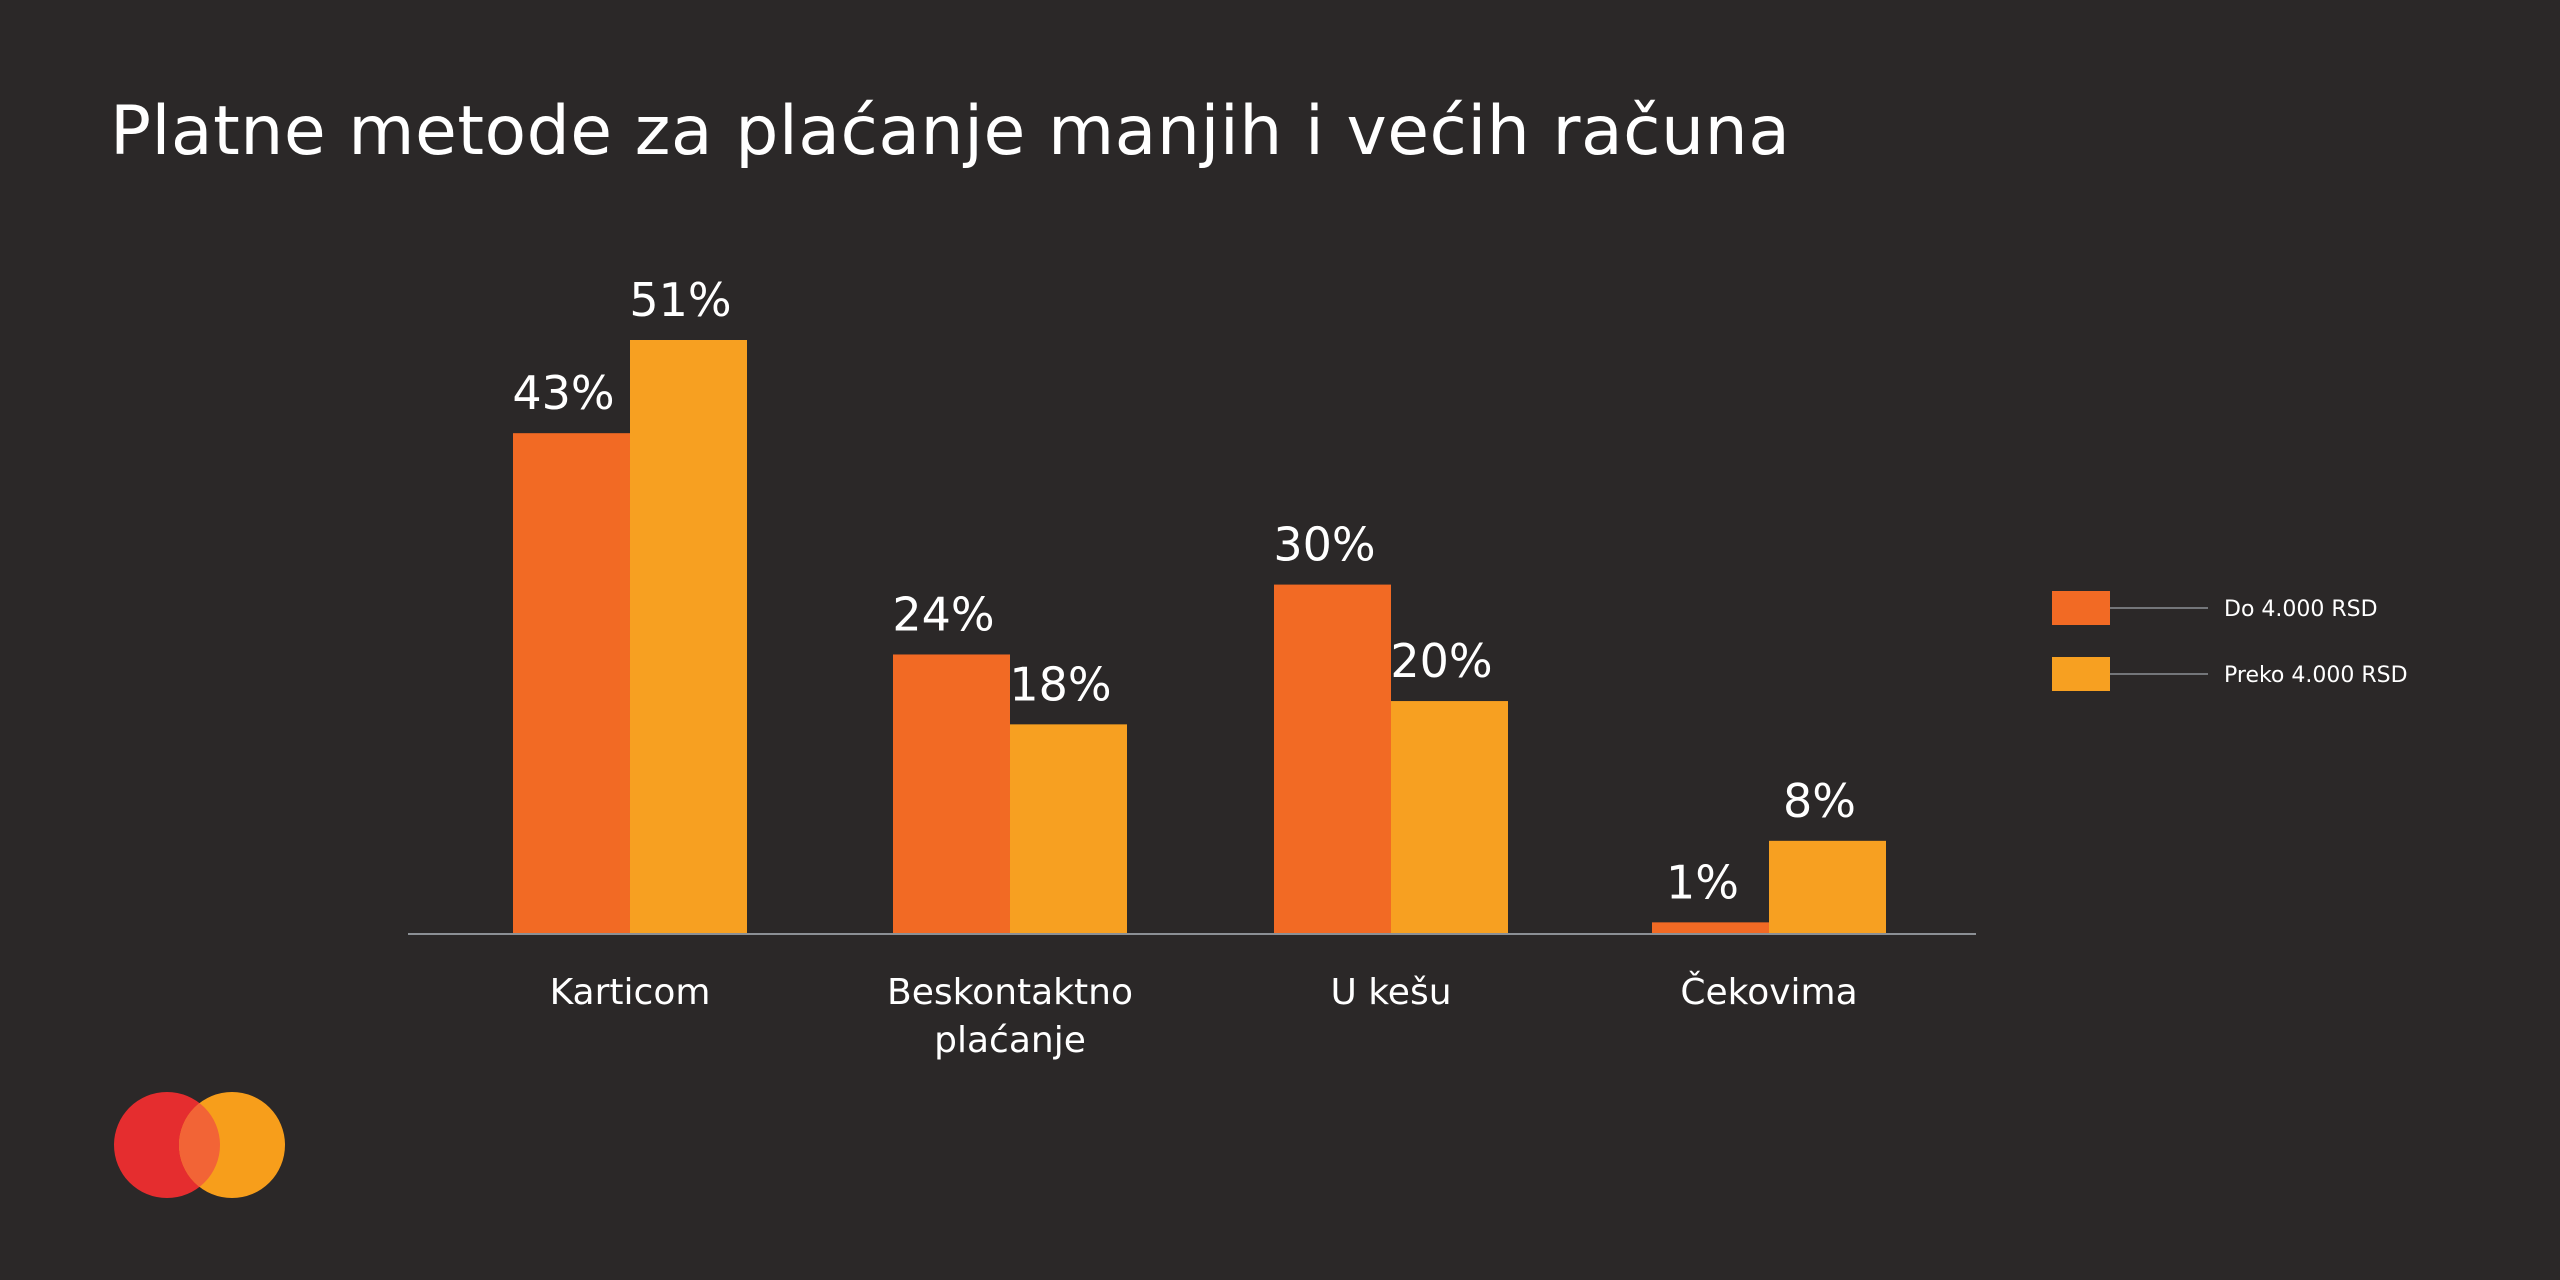 The width and height of the screenshot is (2560, 1280). Describe the element at coordinates (1702, 882) in the screenshot. I see `bar-value-label: 1%` at that location.